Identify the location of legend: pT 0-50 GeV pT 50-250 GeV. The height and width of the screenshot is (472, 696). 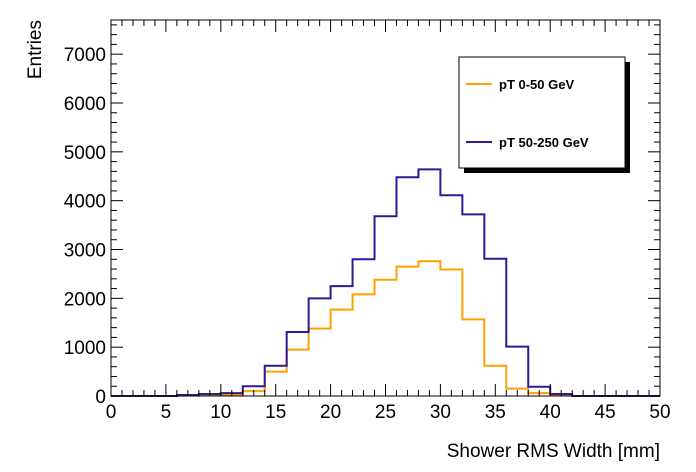
(544, 114).